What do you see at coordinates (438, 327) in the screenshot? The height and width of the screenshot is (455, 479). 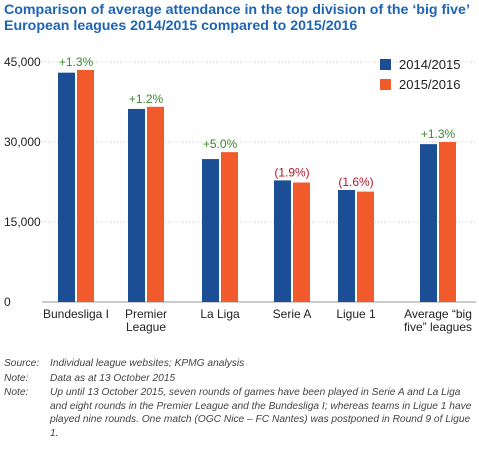 I see `x-category-label: five” leagues` at bounding box center [438, 327].